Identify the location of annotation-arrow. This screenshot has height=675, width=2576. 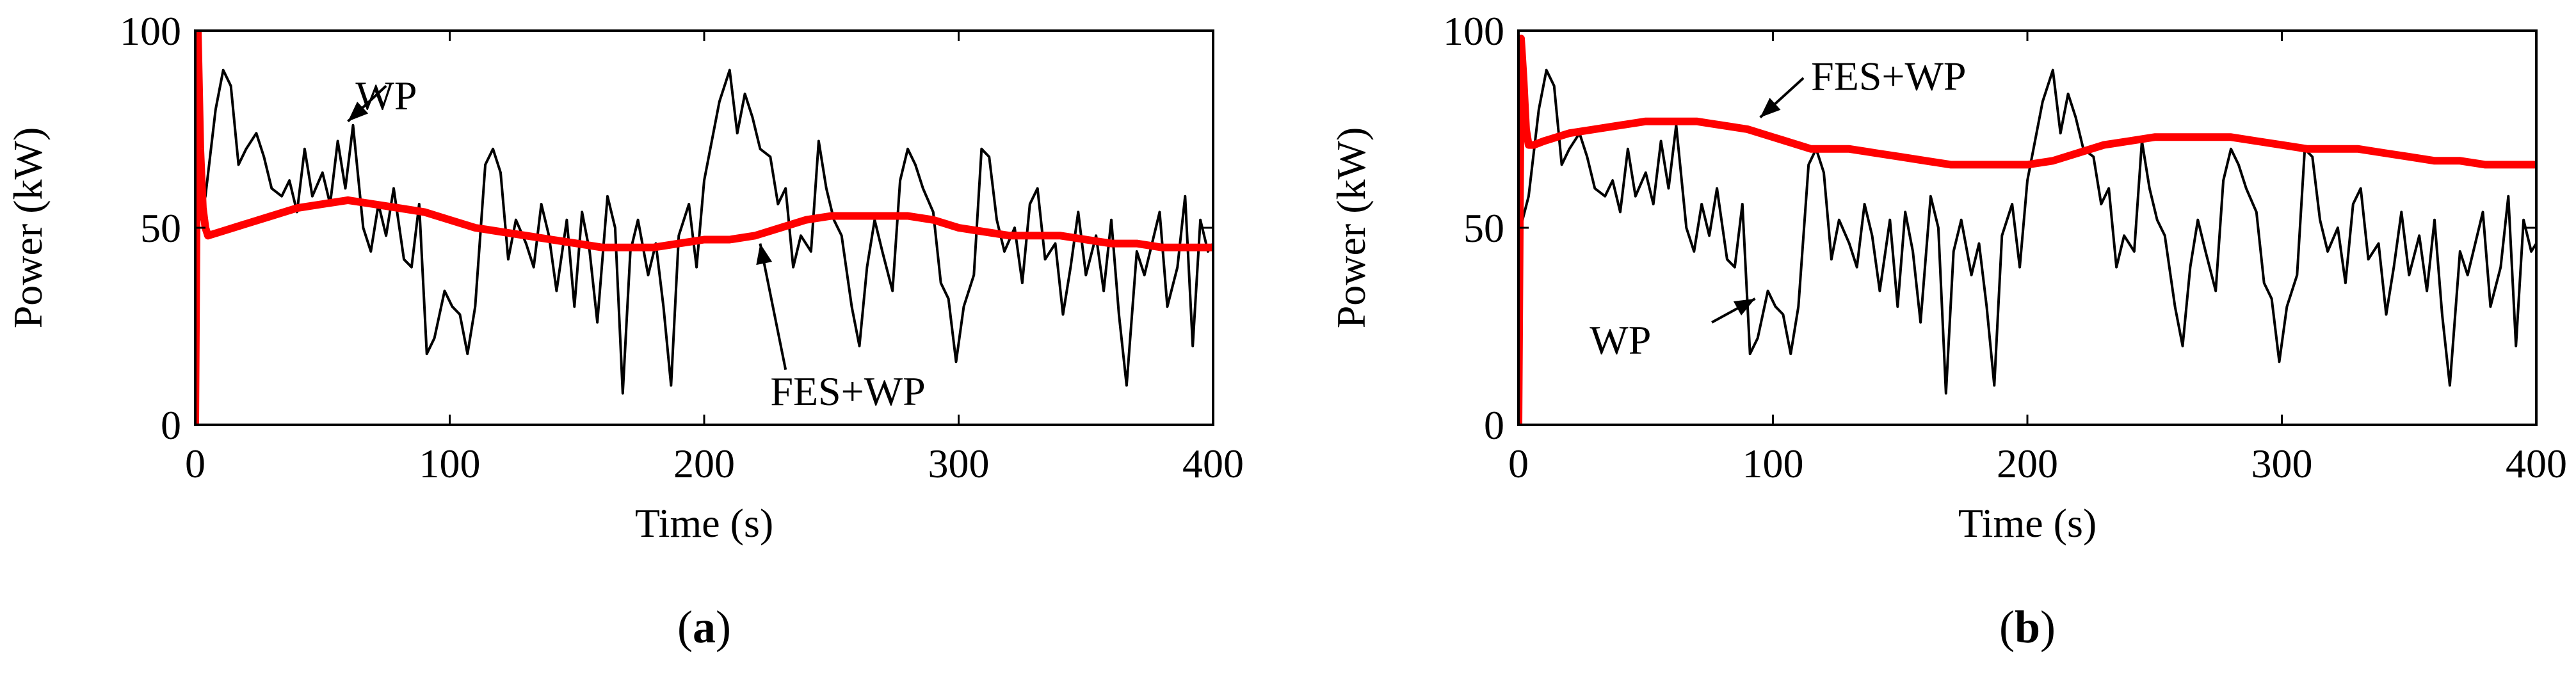
(773, 306).